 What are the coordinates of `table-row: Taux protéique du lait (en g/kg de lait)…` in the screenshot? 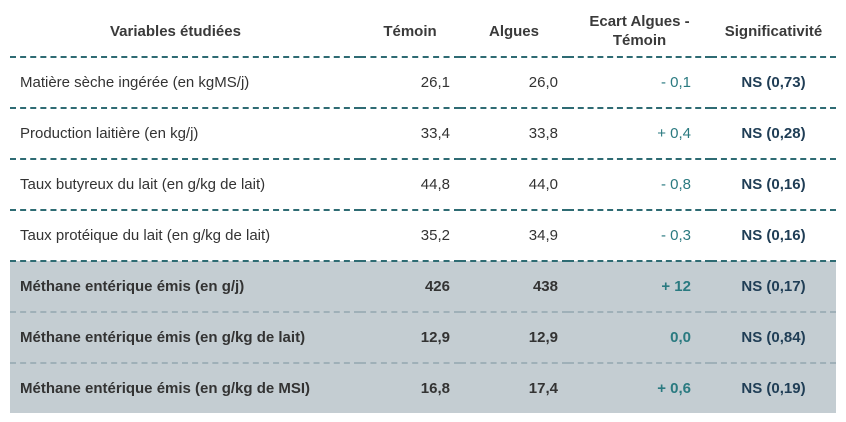 It's located at (423, 236).